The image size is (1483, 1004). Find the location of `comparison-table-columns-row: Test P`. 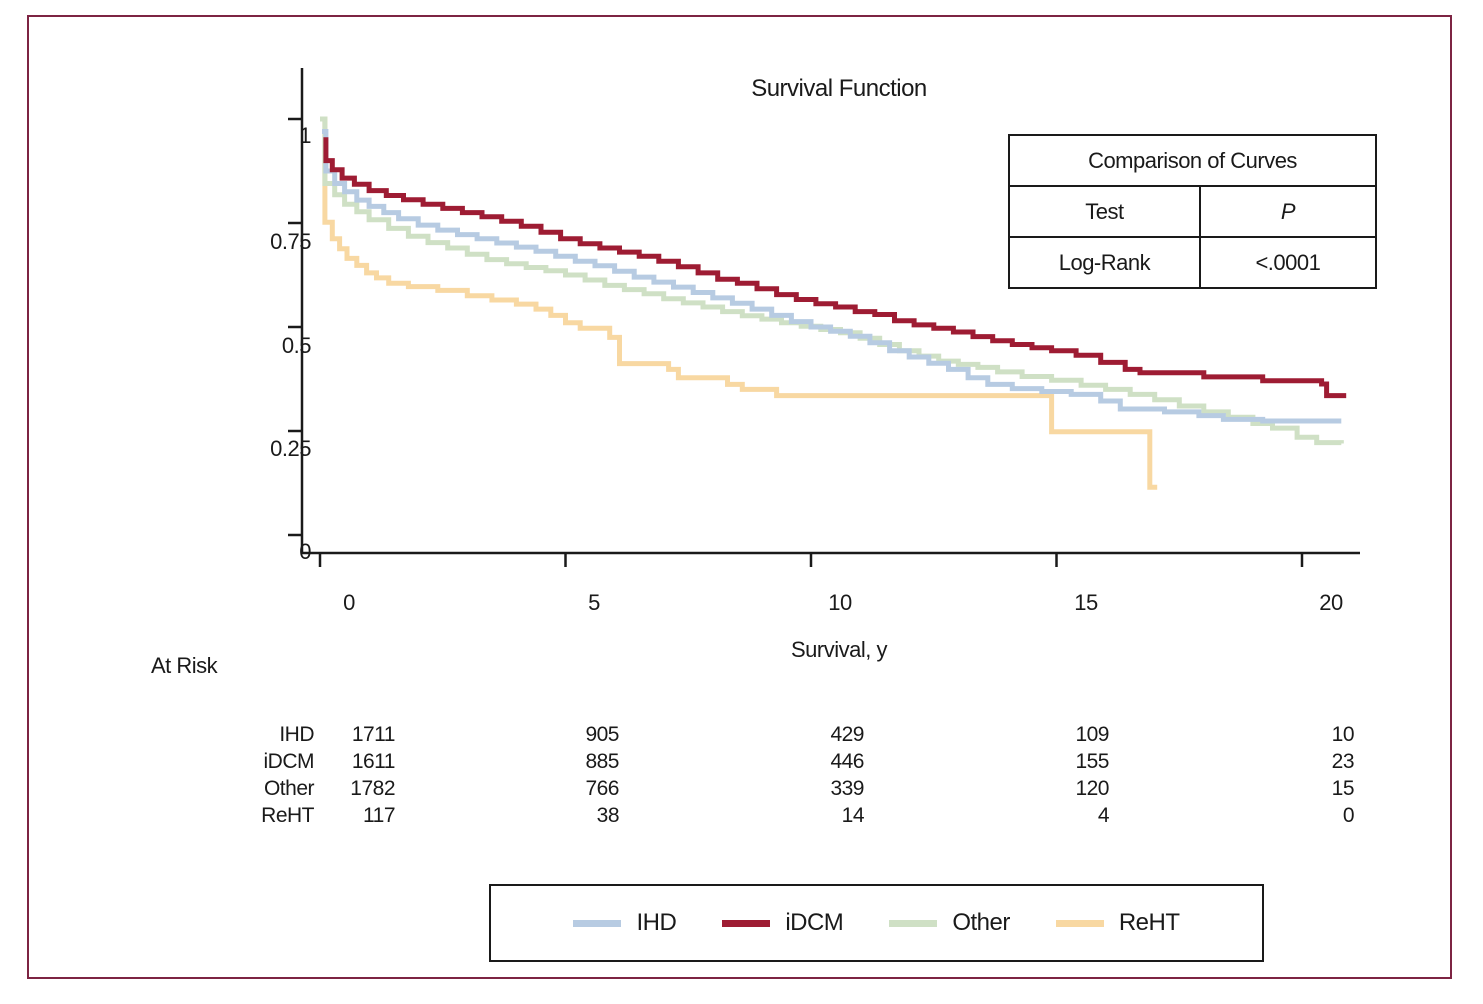

comparison-table-columns-row: Test P is located at coordinates (1193, 211).